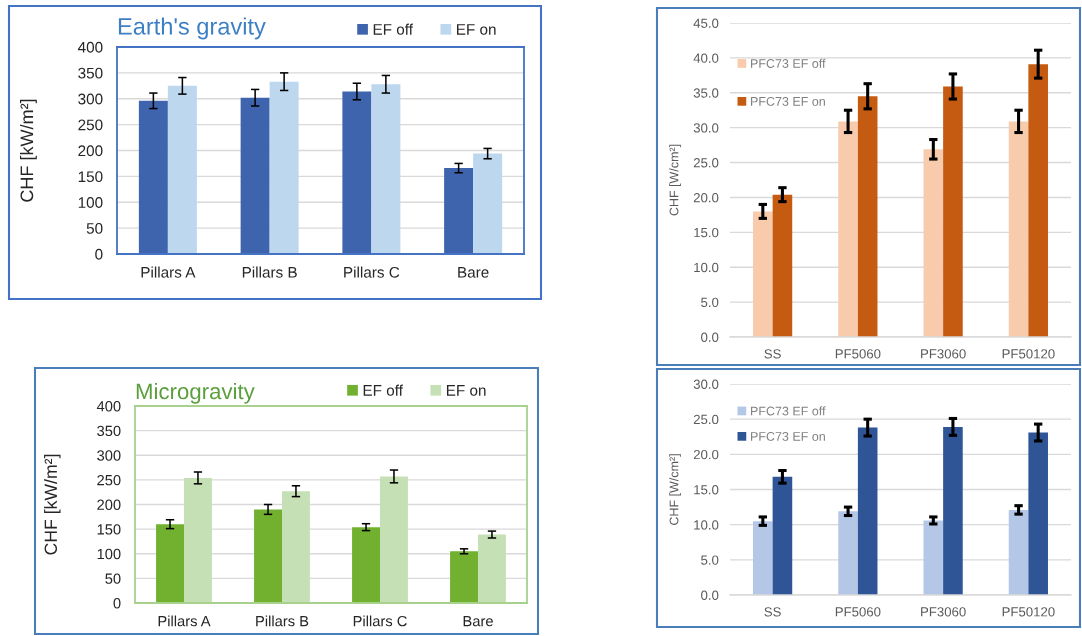 Image resolution: width=1082 pixels, height=636 pixels. What do you see at coordinates (706, 58) in the screenshot?
I see `y-tick-label: 40.0` at bounding box center [706, 58].